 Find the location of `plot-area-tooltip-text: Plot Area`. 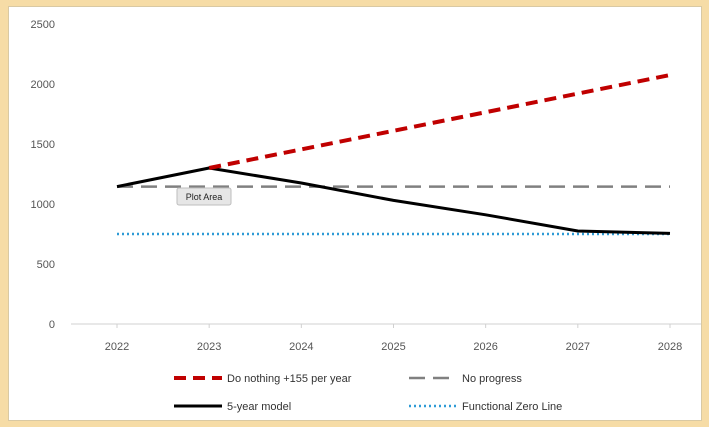

plot-area-tooltip-text: Plot Area is located at coordinates (204, 197).